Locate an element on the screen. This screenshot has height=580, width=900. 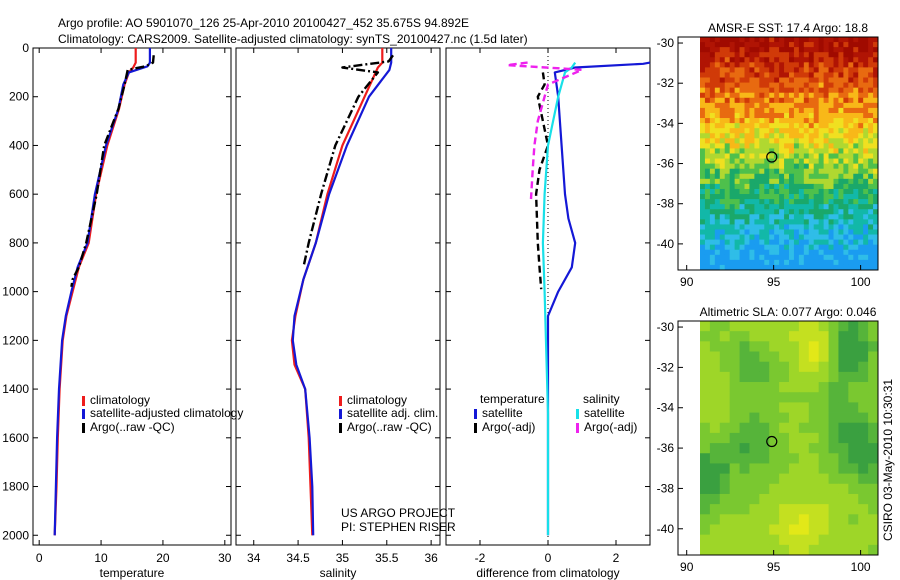
depth-tick-label: 1800 is located at coordinates (15, 487).